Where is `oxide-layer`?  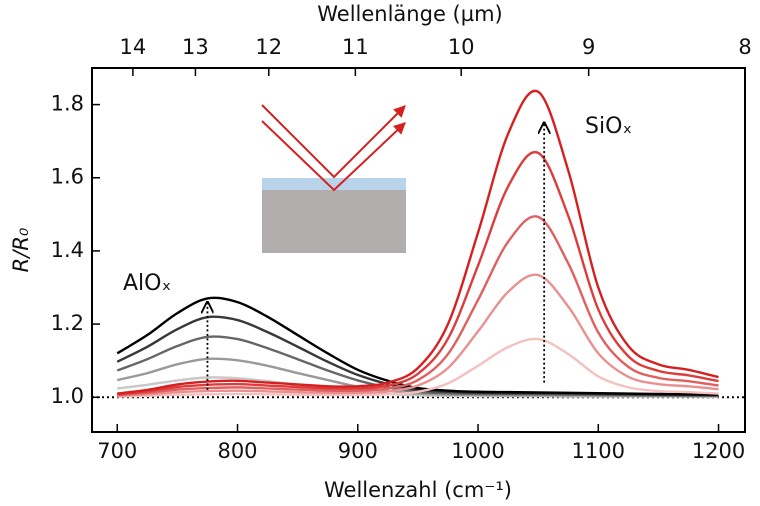 oxide-layer is located at coordinates (334, 184).